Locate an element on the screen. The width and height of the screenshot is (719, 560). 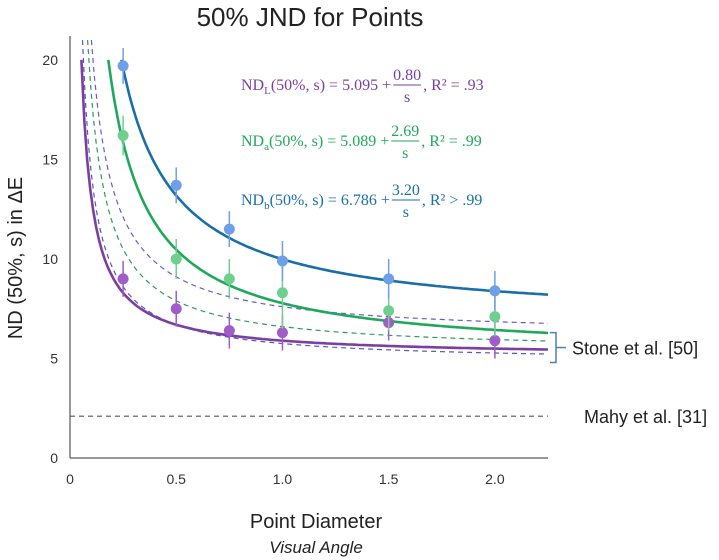
equation-tail: , R² > .99 is located at coordinates (452, 200).